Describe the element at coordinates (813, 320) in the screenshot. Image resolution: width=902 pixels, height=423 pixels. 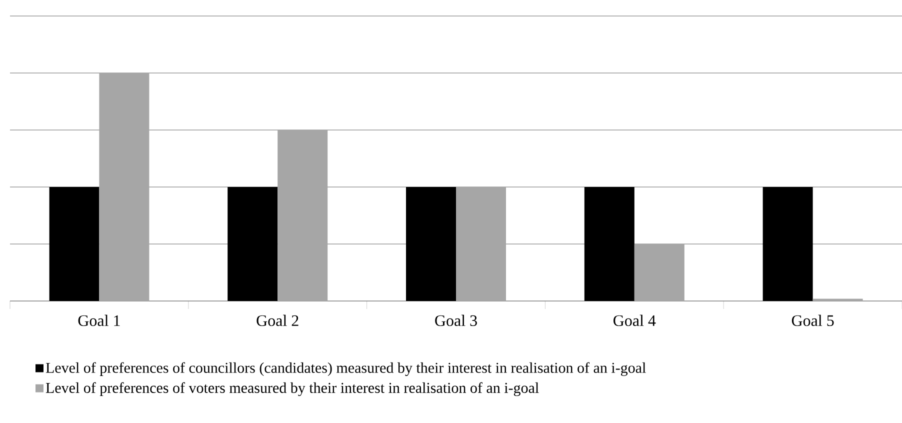
I see `x-tick-label: Goal 5` at that location.